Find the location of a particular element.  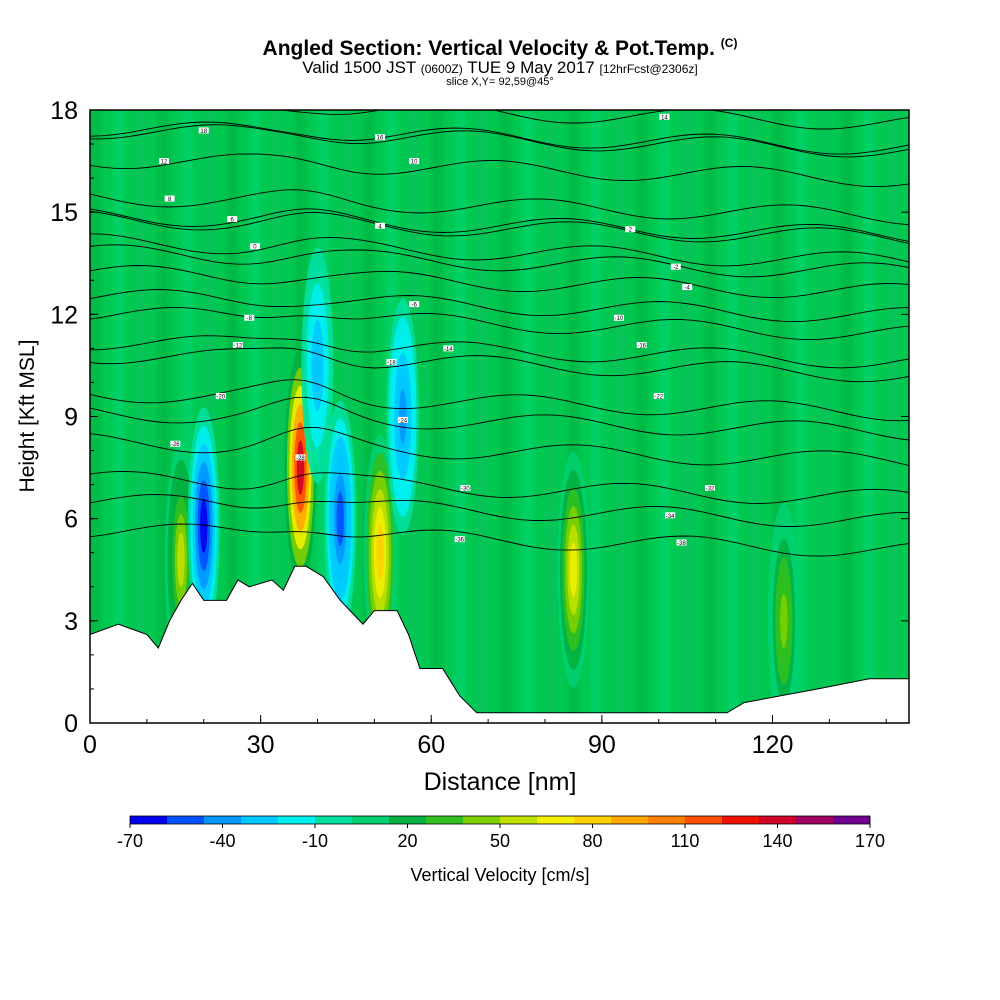

isotherm-label: -34 is located at coordinates (670, 516).